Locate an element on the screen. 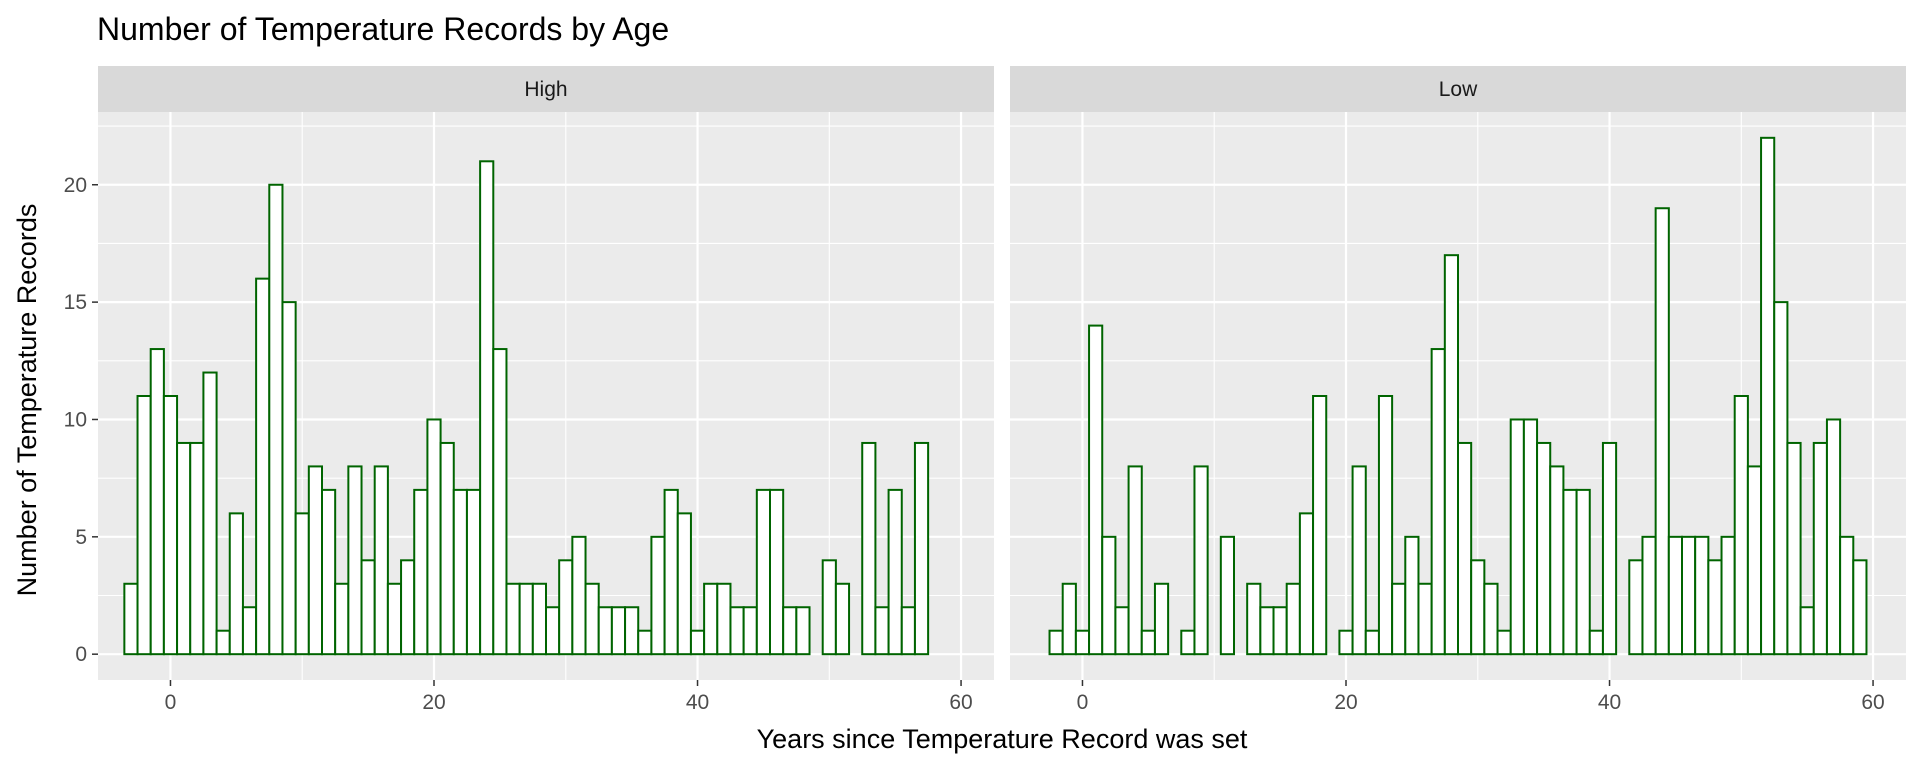 The height and width of the screenshot is (768, 1920). y-tick-label: 20 is located at coordinates (75, 185).